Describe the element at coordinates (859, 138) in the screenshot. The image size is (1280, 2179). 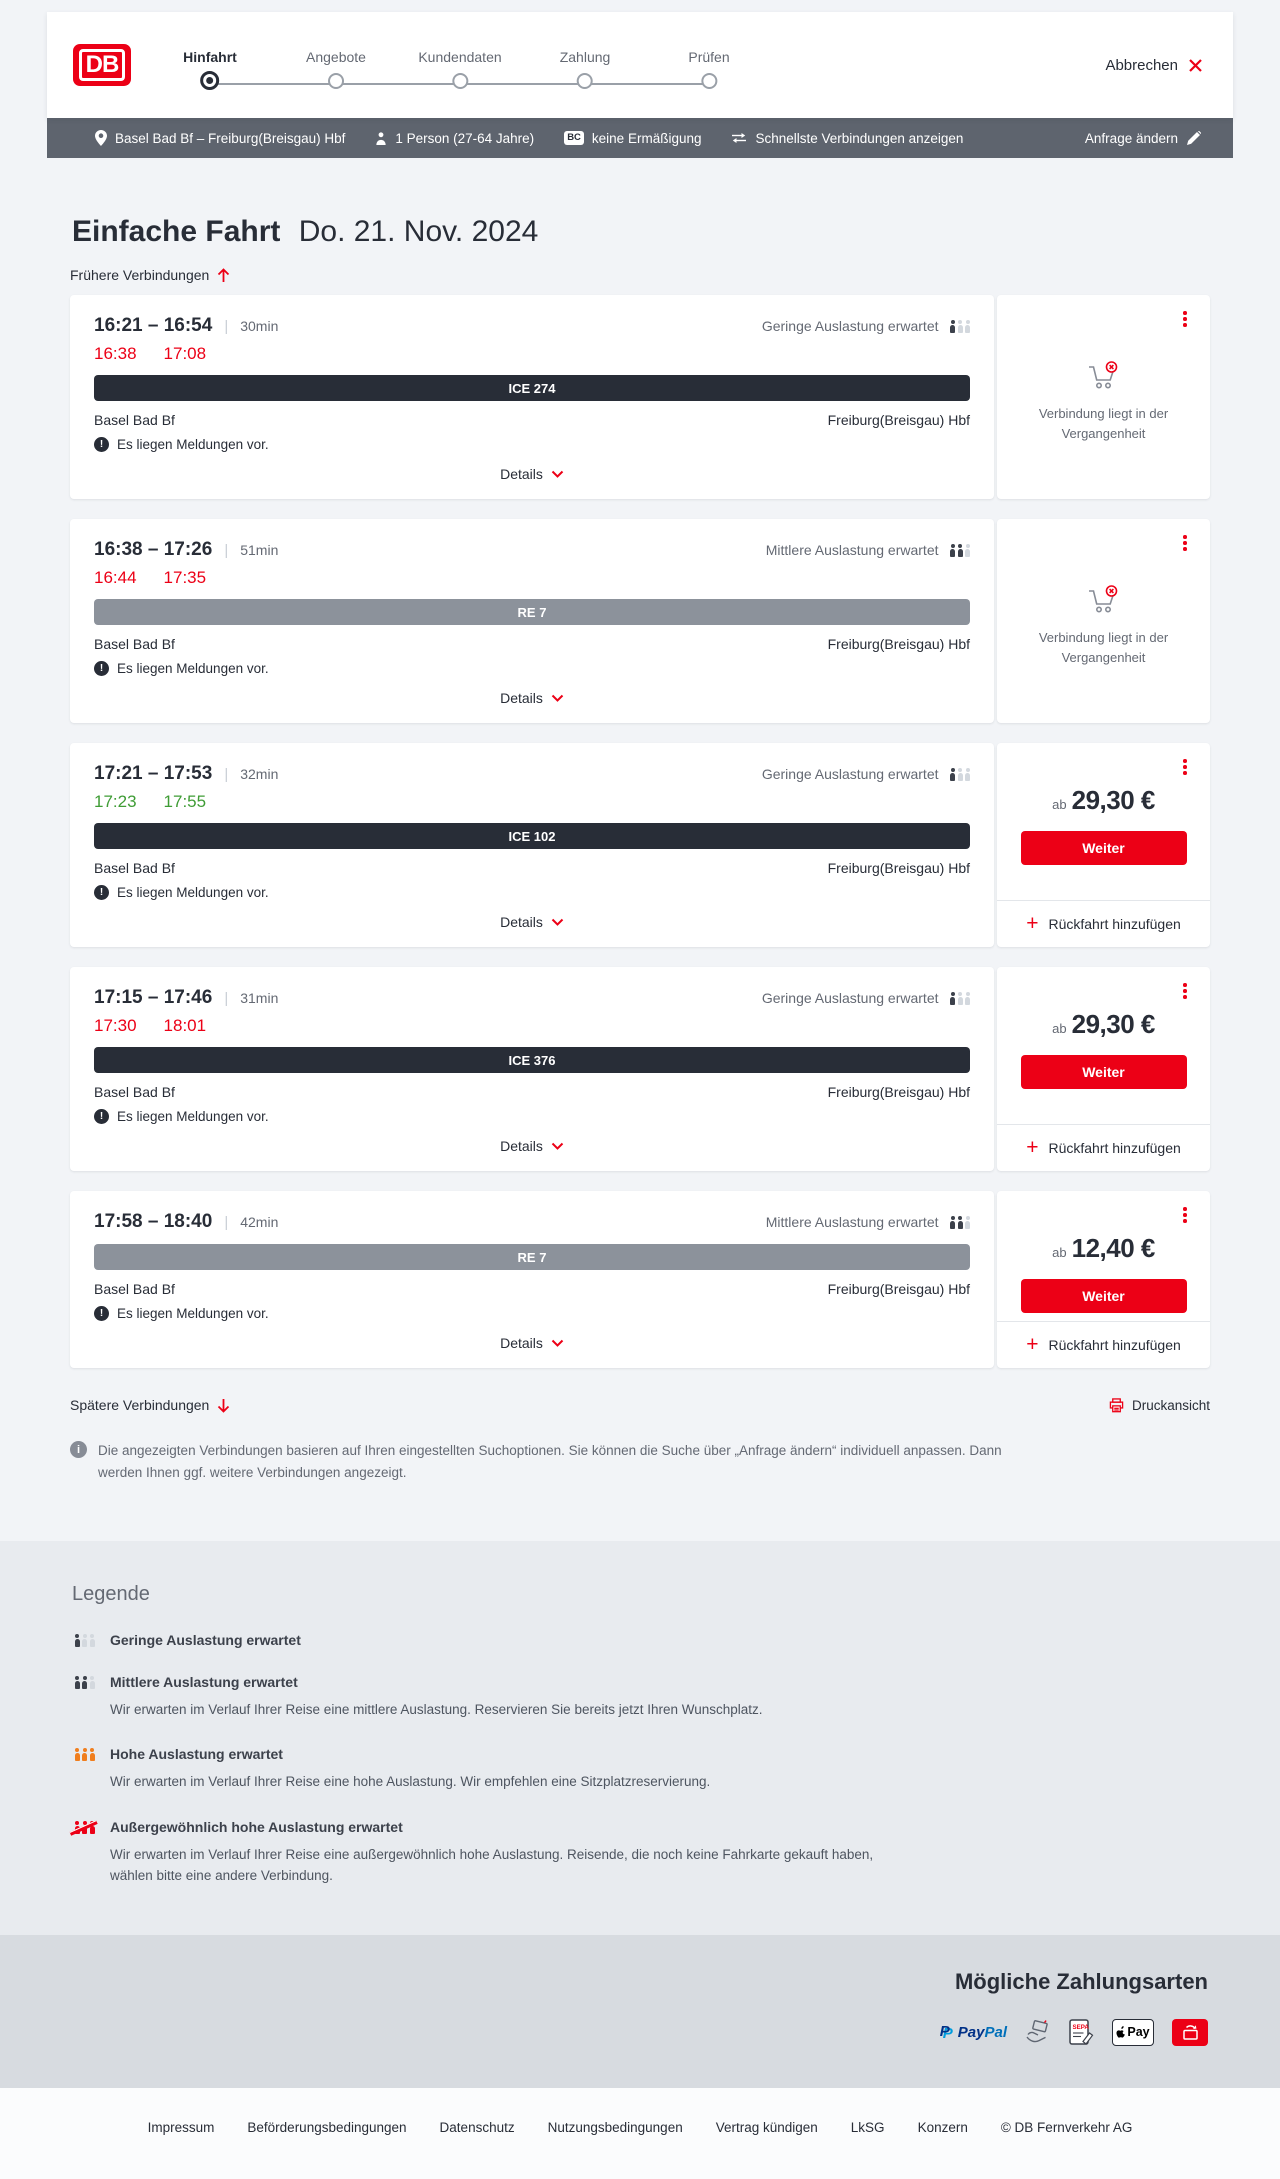
I see `fastest-connections-label: Schnellste Verbindungen anzeigen` at that location.